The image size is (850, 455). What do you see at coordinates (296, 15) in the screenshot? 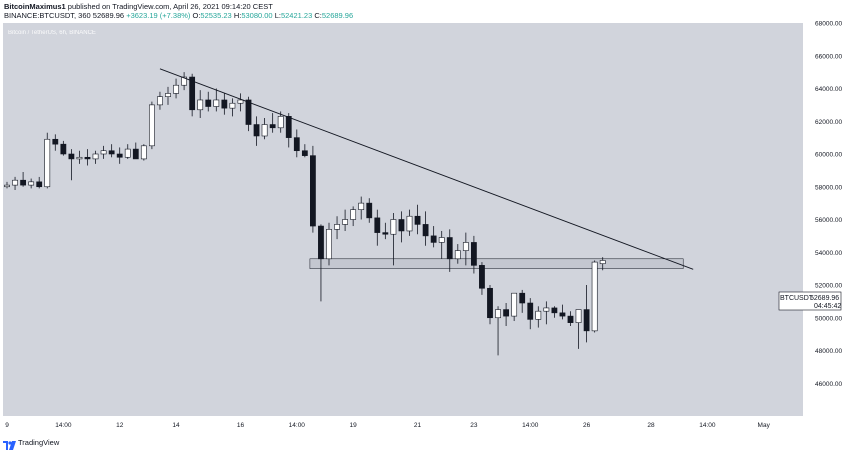
I see `low-value: 52421.23` at bounding box center [296, 15].